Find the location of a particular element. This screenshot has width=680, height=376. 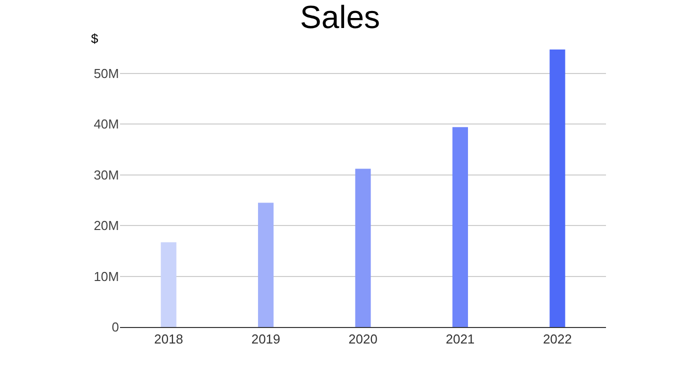

x-tick-label: 2018 is located at coordinates (169, 339).